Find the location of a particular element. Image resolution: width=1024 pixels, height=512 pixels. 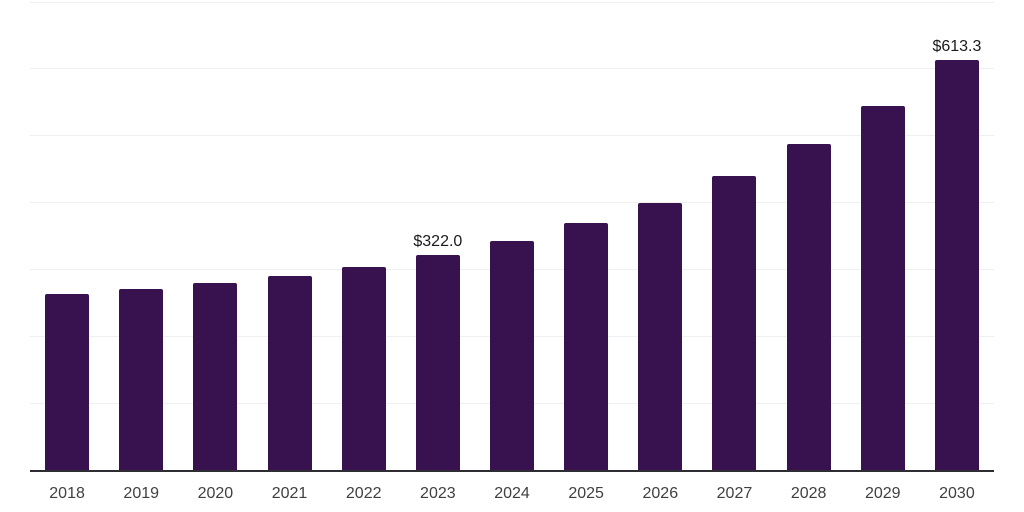

bar-2025 is located at coordinates (586, 346).